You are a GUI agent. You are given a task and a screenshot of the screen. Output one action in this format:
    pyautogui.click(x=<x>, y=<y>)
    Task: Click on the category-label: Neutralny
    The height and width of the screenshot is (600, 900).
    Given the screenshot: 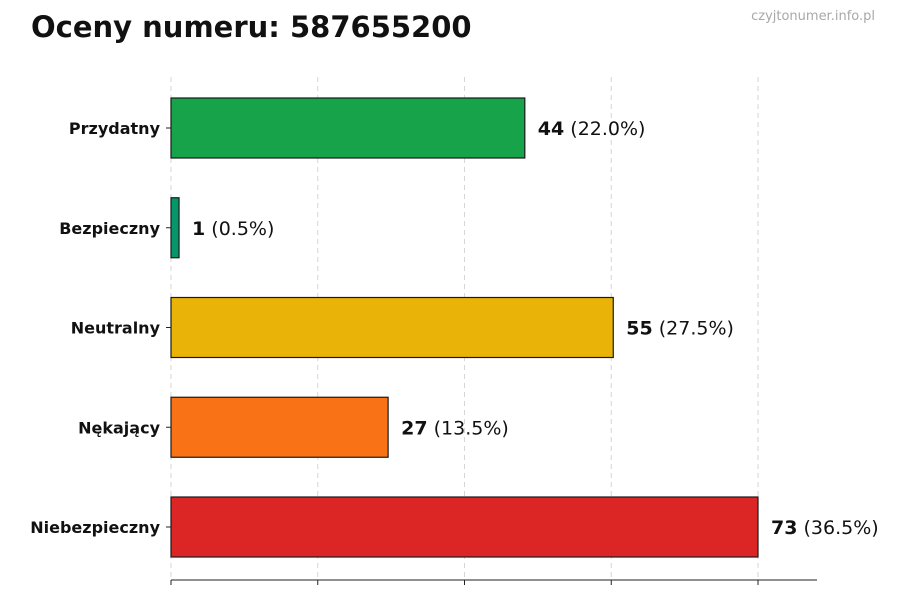 What is the action you would take?
    pyautogui.click(x=116, y=328)
    